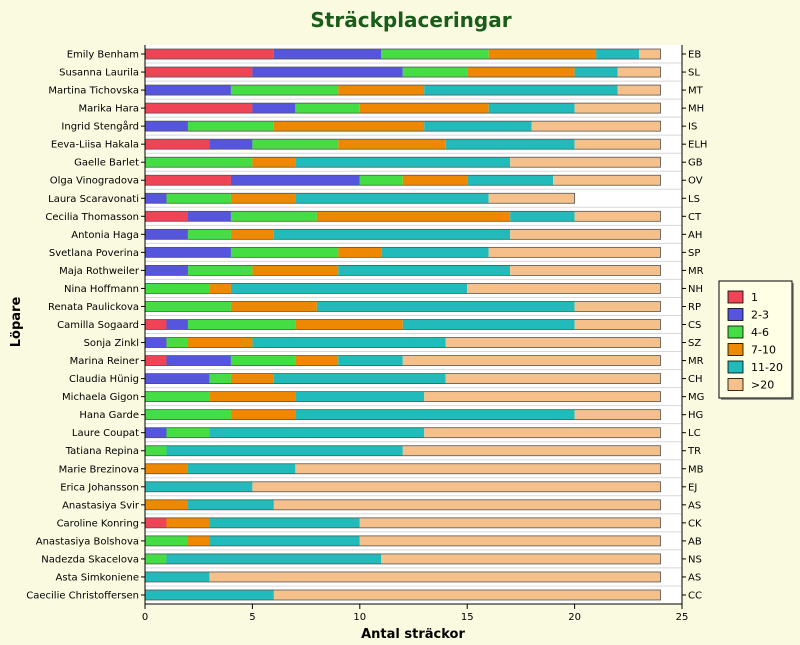 Image resolution: width=800 pixels, height=645 pixels. What do you see at coordinates (104, 379) in the screenshot?
I see `y-tick-label: Claudia Hünig` at bounding box center [104, 379].